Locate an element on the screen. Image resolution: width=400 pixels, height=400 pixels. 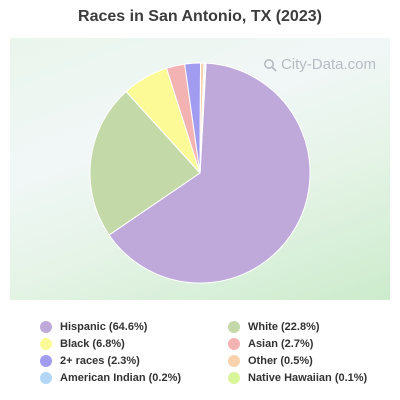
legend-label: Hispanic (64.6%) is located at coordinates (104, 327).